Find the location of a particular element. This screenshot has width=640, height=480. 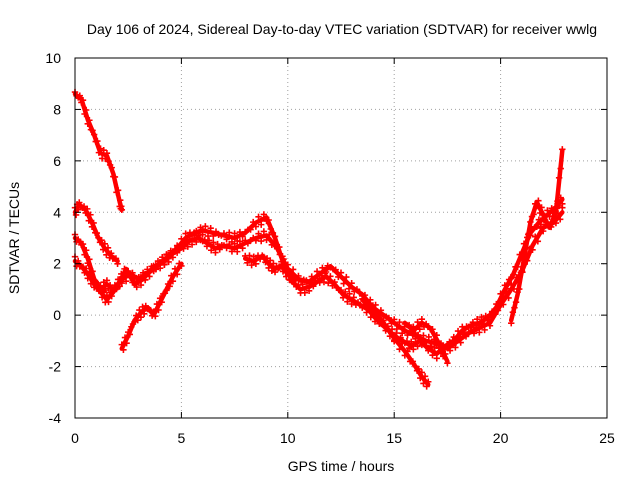

x-tick-label: 10 is located at coordinates (288, 438).